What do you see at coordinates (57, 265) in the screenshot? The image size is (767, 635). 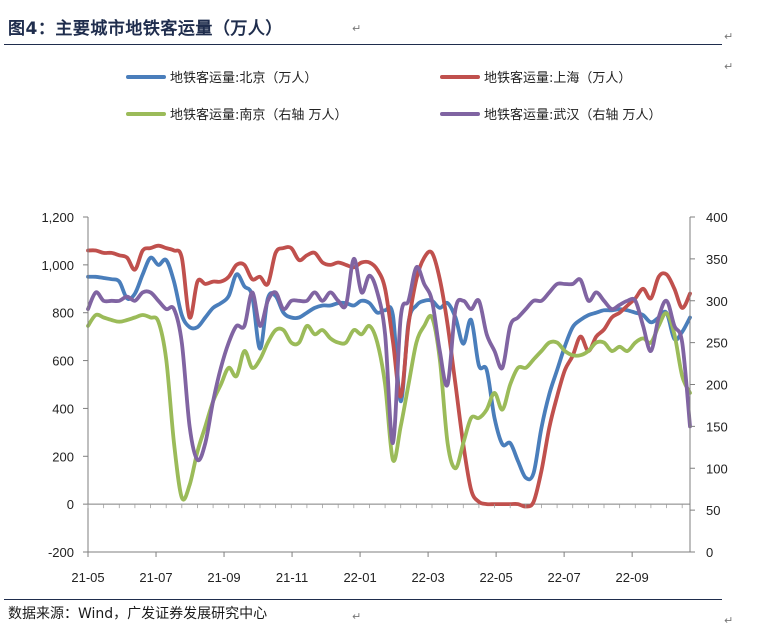 I see `left-tick-label: 1,000` at bounding box center [57, 265].